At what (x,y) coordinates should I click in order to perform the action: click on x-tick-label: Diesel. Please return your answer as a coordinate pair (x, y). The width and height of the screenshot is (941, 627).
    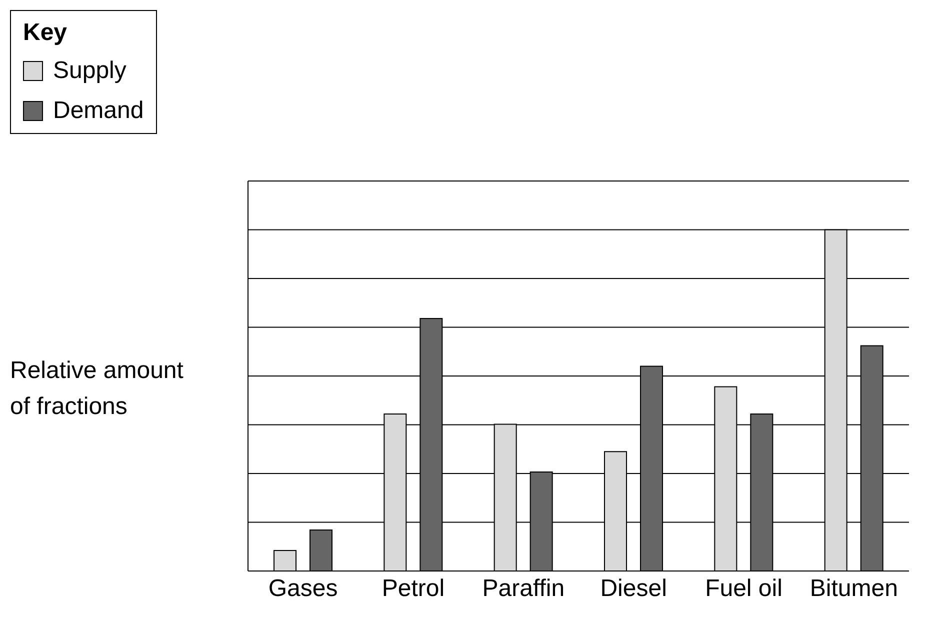
    Looking at the image, I should click on (633, 588).